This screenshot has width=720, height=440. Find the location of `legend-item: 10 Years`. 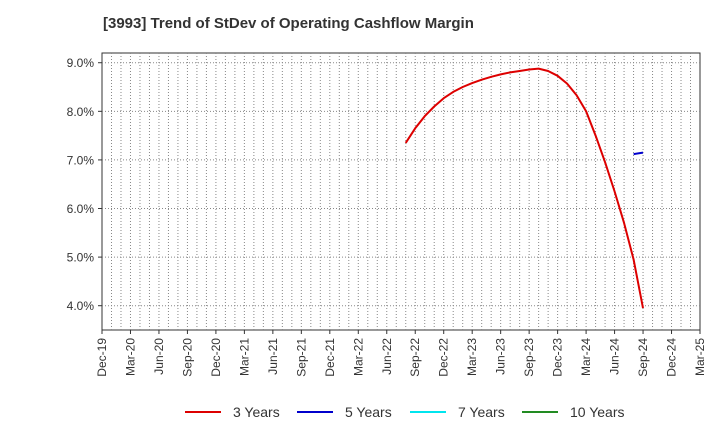

legend-item: 10 Years is located at coordinates (573, 412).